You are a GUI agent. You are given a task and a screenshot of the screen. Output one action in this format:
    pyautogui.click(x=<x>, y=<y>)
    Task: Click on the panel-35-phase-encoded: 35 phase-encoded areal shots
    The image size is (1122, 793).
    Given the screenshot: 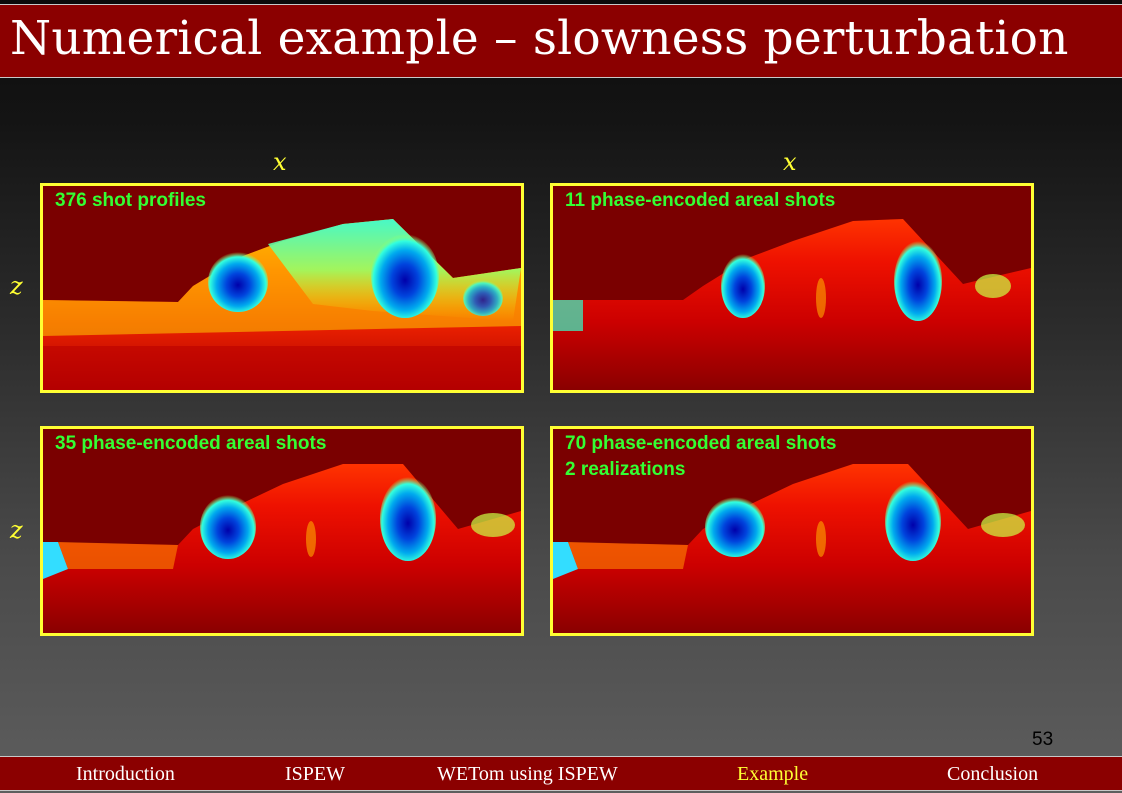 What is the action you would take?
    pyautogui.click(x=282, y=531)
    